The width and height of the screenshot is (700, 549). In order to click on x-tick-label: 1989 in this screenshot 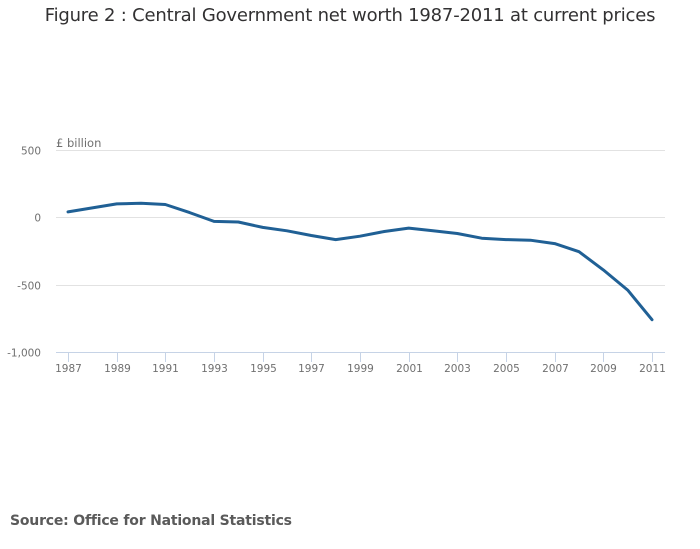, I will do `click(117, 369)`.